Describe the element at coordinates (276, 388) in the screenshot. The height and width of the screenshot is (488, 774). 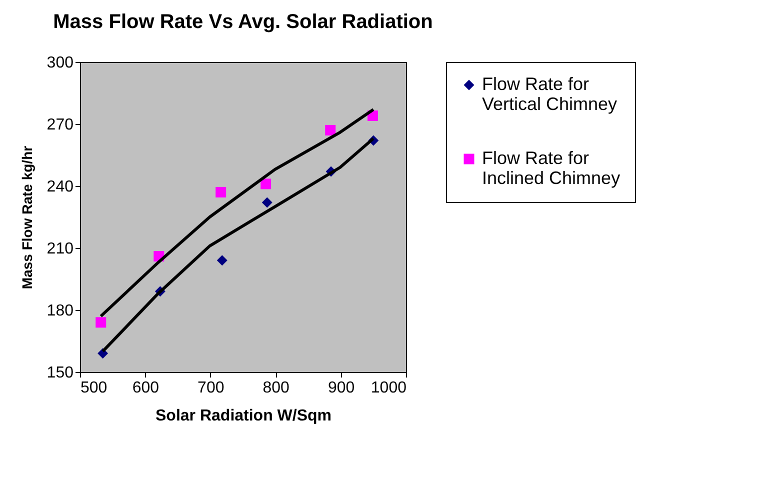
I see `x-tick-label: 800` at that location.